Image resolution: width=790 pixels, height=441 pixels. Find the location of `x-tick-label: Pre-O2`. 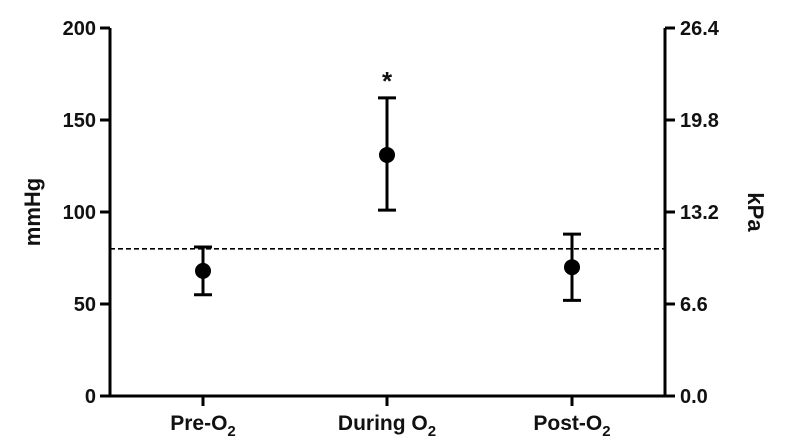

x-tick-label: Pre-O2 is located at coordinates (203, 426).